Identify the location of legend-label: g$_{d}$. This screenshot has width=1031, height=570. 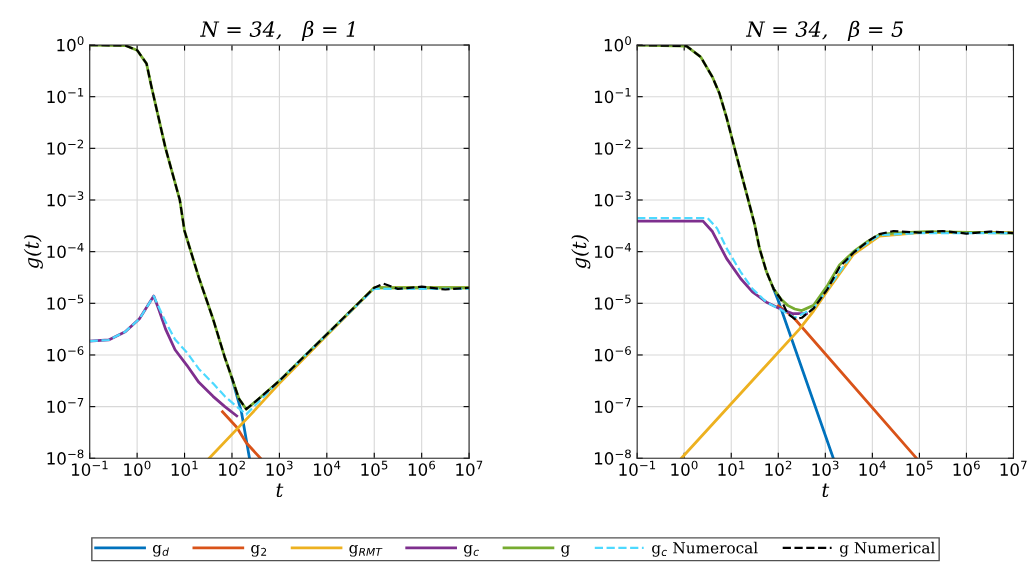
(160, 551).